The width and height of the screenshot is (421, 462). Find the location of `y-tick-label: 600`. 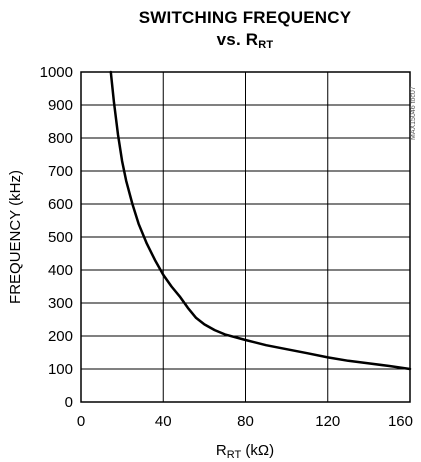

y-tick-label: 600 is located at coordinates (60, 204).